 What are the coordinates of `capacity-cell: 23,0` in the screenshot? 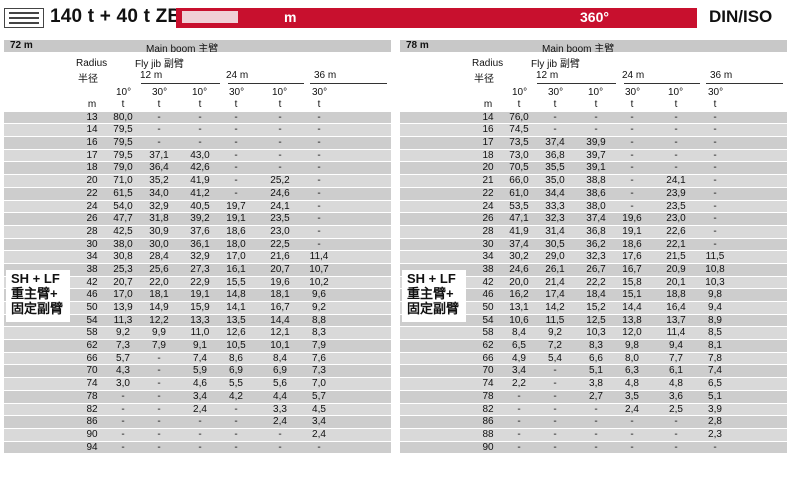 It's located at (280, 231).